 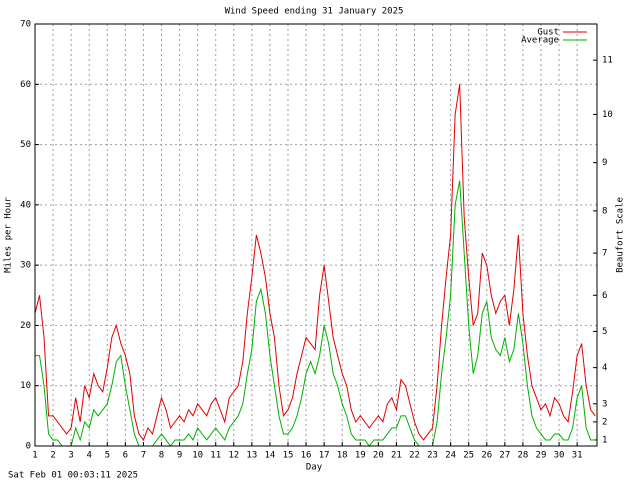 What do you see at coordinates (486, 456) in the screenshot?
I see `x-tick-label: 26` at bounding box center [486, 456].